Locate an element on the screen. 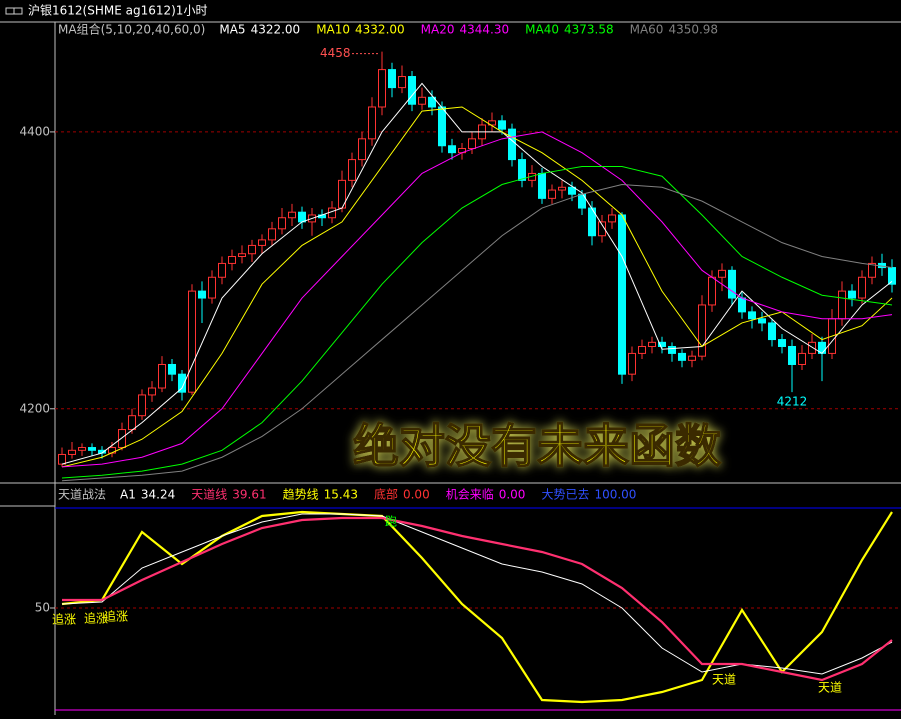  legend-text: 大势已去 is located at coordinates (565, 495).